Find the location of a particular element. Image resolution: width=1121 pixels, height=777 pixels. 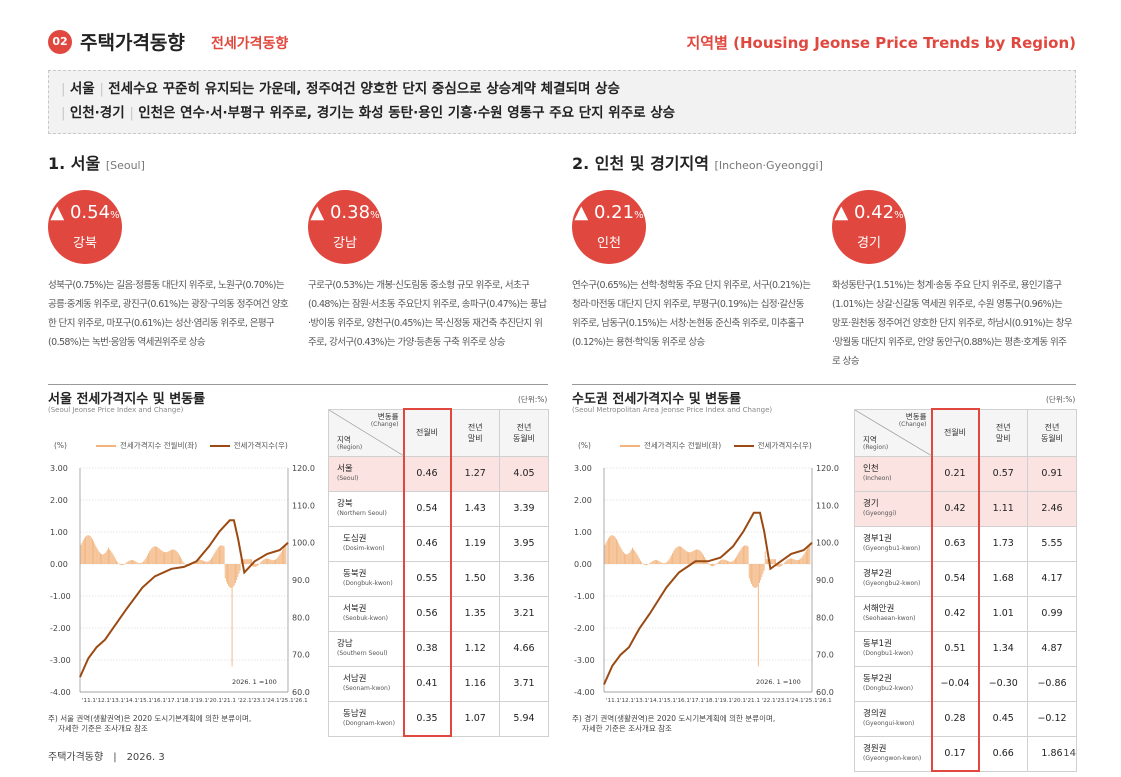

region-name: 동부1권 is located at coordinates (877, 643).